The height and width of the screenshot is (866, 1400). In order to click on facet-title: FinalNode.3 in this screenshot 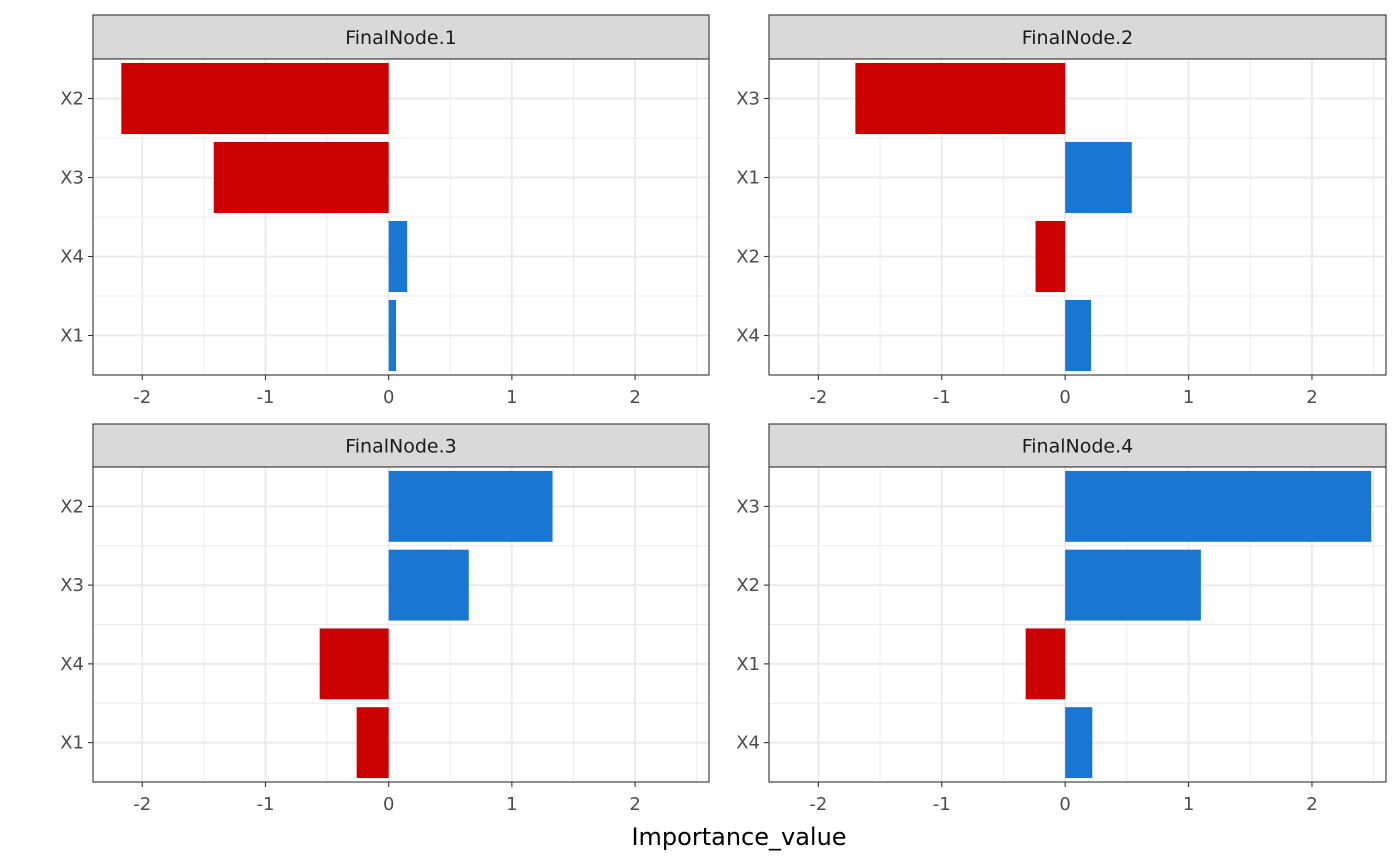, I will do `click(401, 447)`.